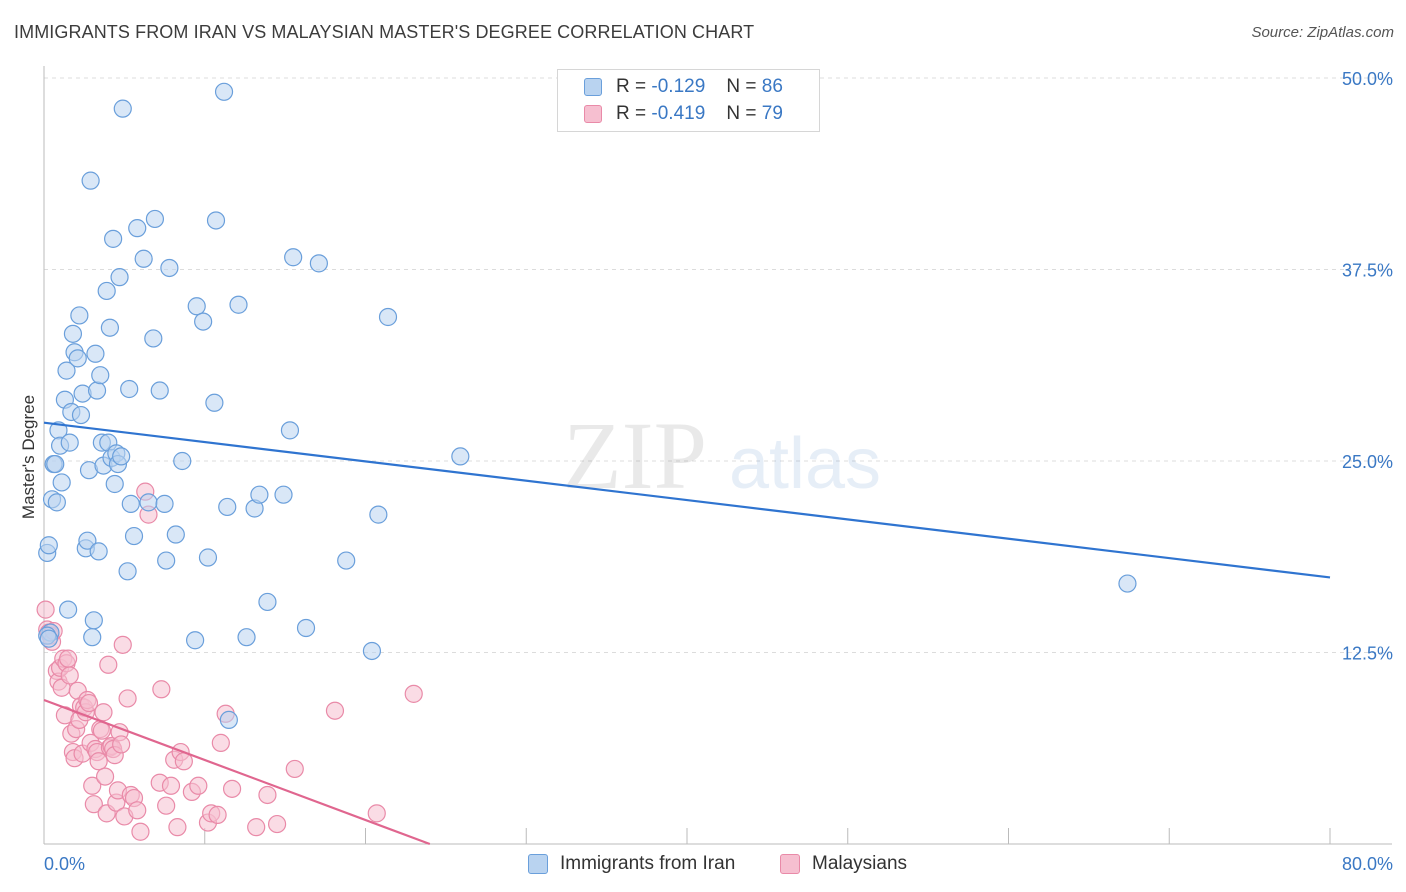  I want to click on legend-n-value: 86, so click(772, 86).